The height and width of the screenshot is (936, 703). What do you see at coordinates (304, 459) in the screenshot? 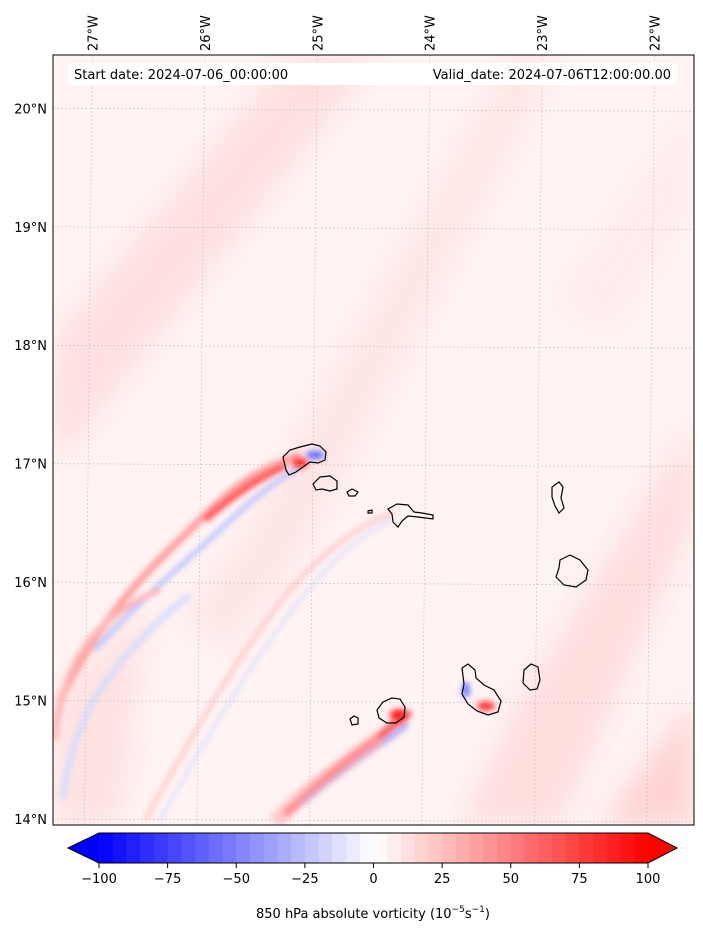
I see `island-santo-antao` at bounding box center [304, 459].